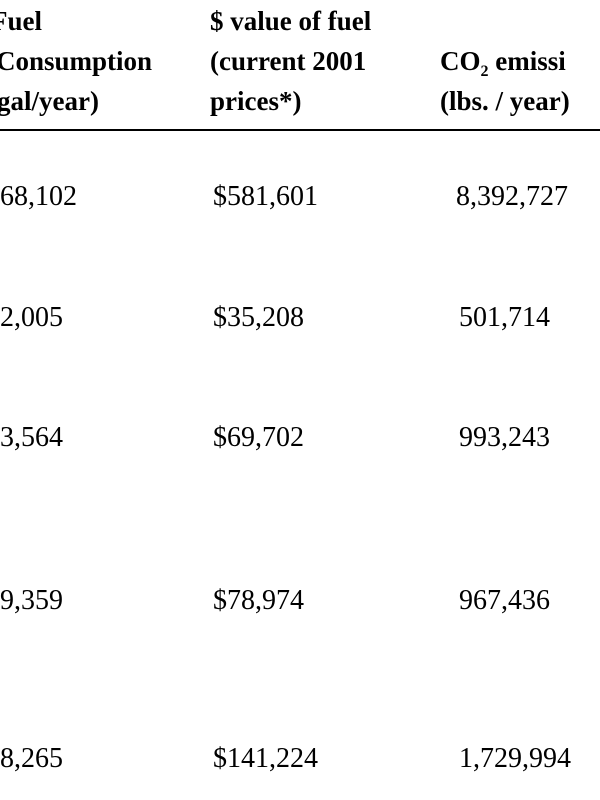 The image size is (600, 800). What do you see at coordinates (256, 101) in the screenshot?
I see `header-text: prices*)` at bounding box center [256, 101].